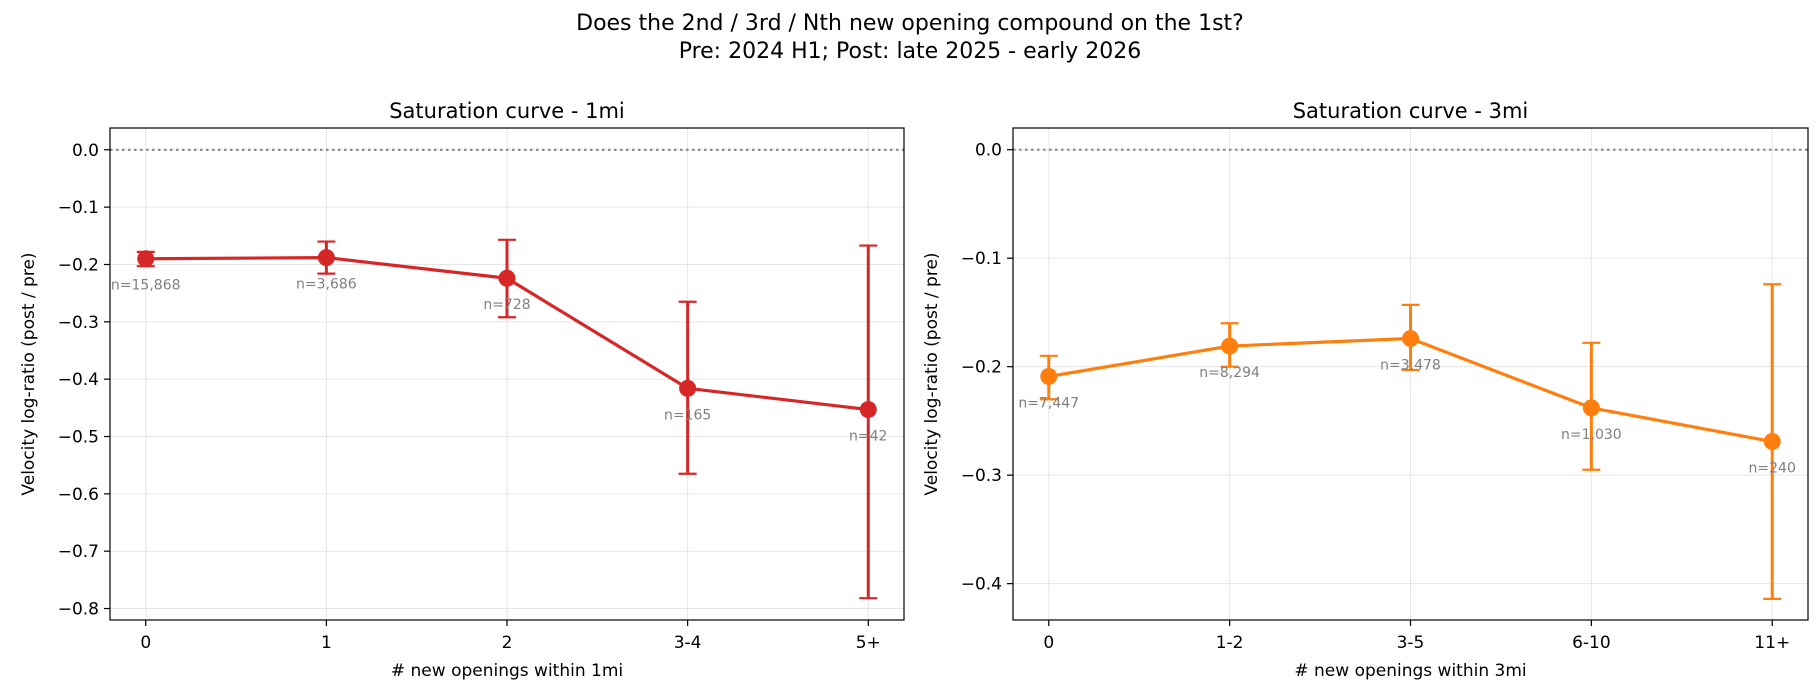  Describe the element at coordinates (78, 495) in the screenshot. I see `y-tick-label: −0.6` at that location.